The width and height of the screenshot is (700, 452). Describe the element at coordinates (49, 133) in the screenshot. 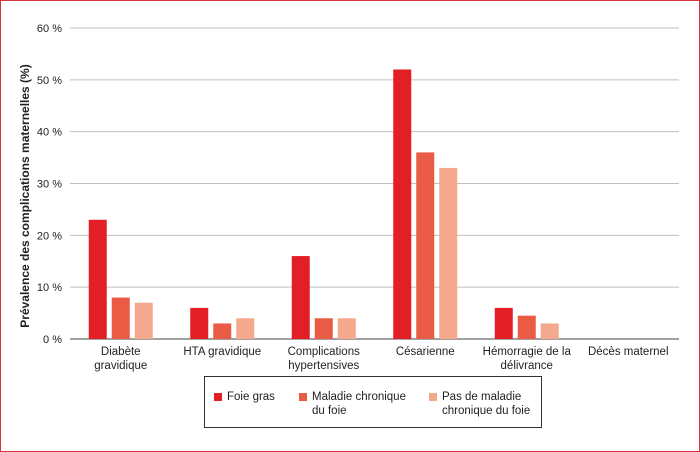

I see `y-tick-label: 40 %` at that location.